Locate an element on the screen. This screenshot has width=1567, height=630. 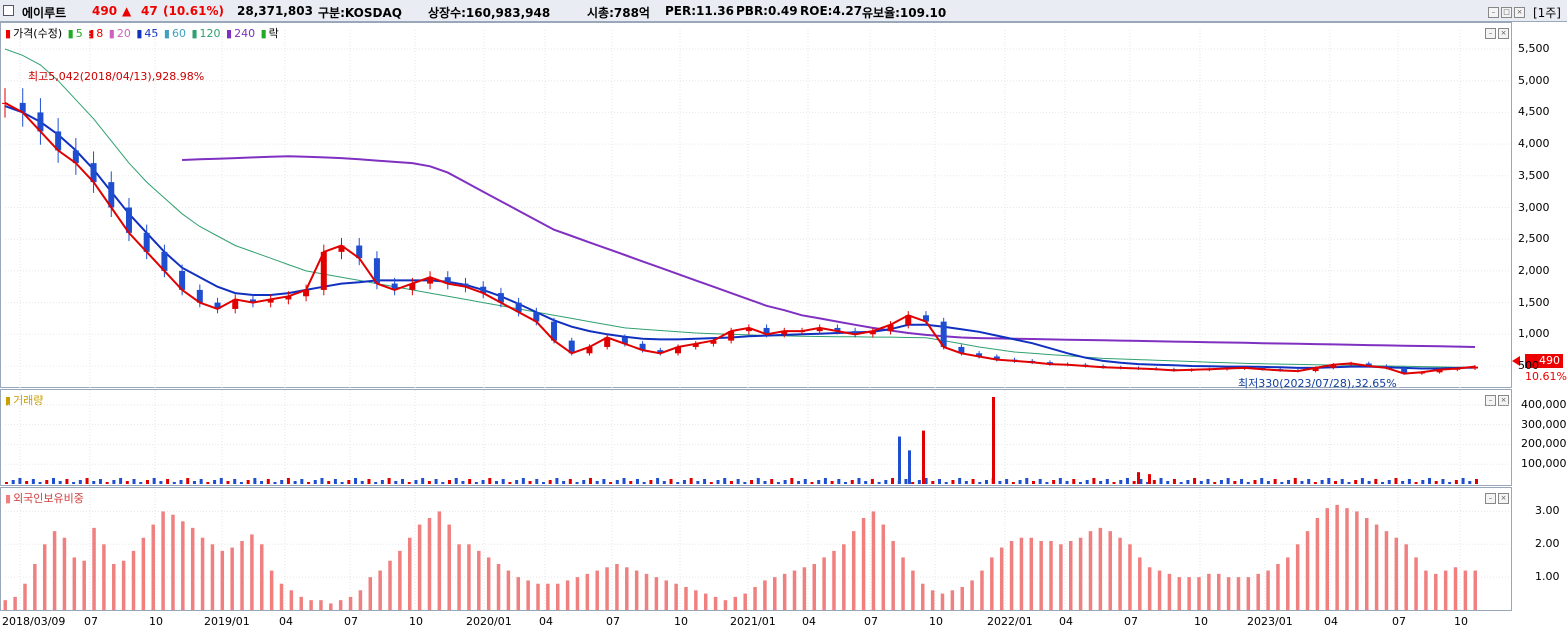
price-tick-label: 3,500 is located at coordinates (1534, 175).